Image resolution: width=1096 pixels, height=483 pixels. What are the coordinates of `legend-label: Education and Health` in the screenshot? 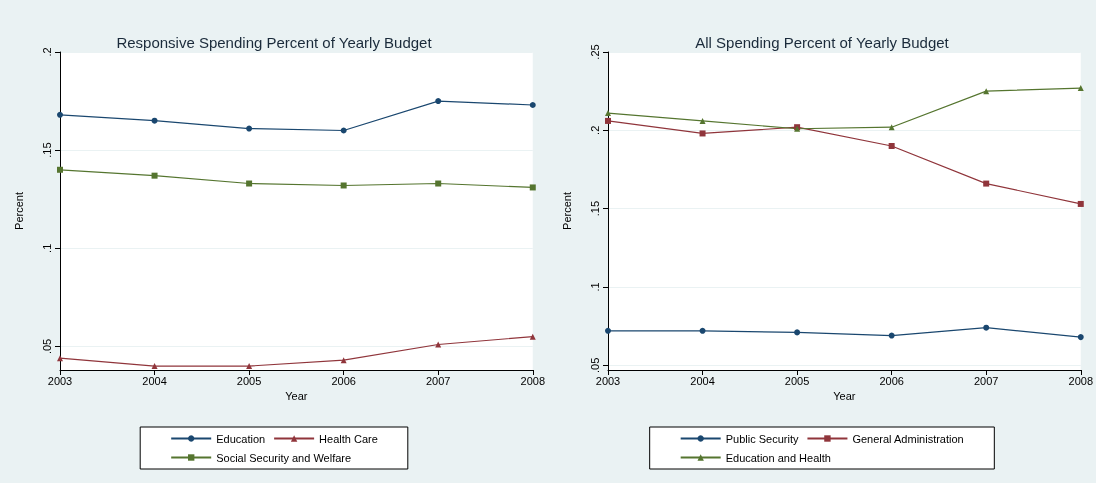 It's located at (778, 457).